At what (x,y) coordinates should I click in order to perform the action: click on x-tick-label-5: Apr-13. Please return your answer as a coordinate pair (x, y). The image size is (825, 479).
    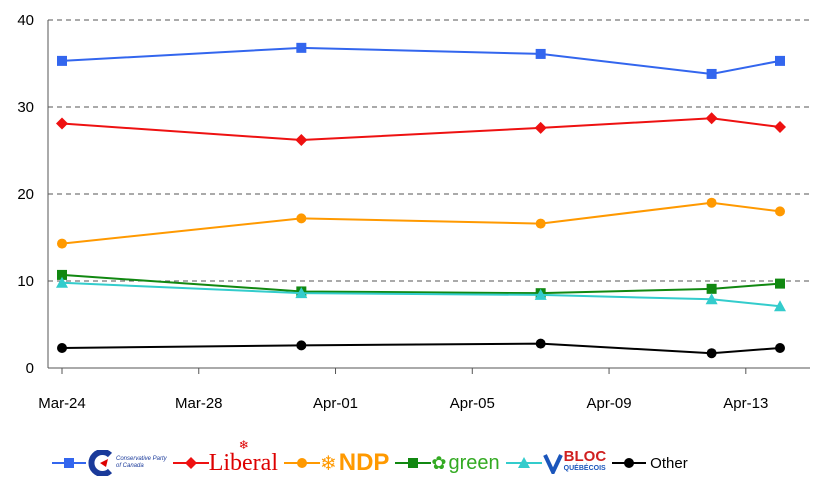
    Looking at the image, I should click on (745, 403).